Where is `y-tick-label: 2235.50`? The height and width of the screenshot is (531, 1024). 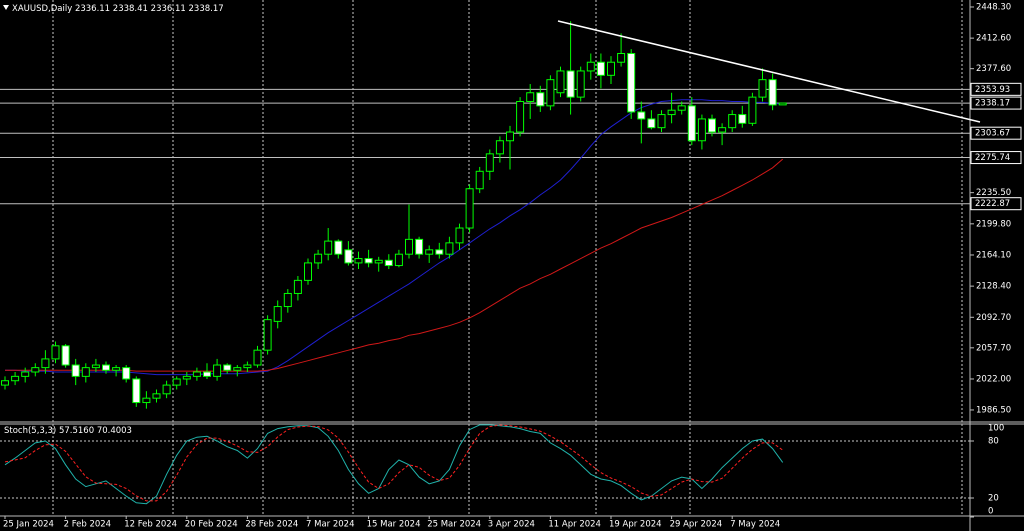
y-tick-label: 2235.50 is located at coordinates (993, 193).